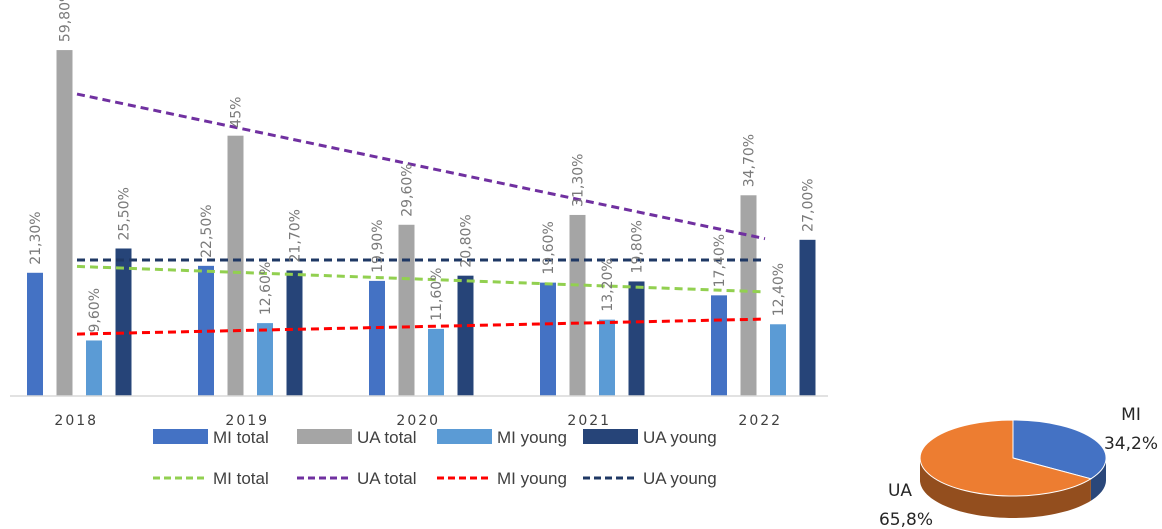 The image size is (1162, 529). Describe the element at coordinates (577, 305) in the screenshot. I see `bar-ua-total-2021` at that location.